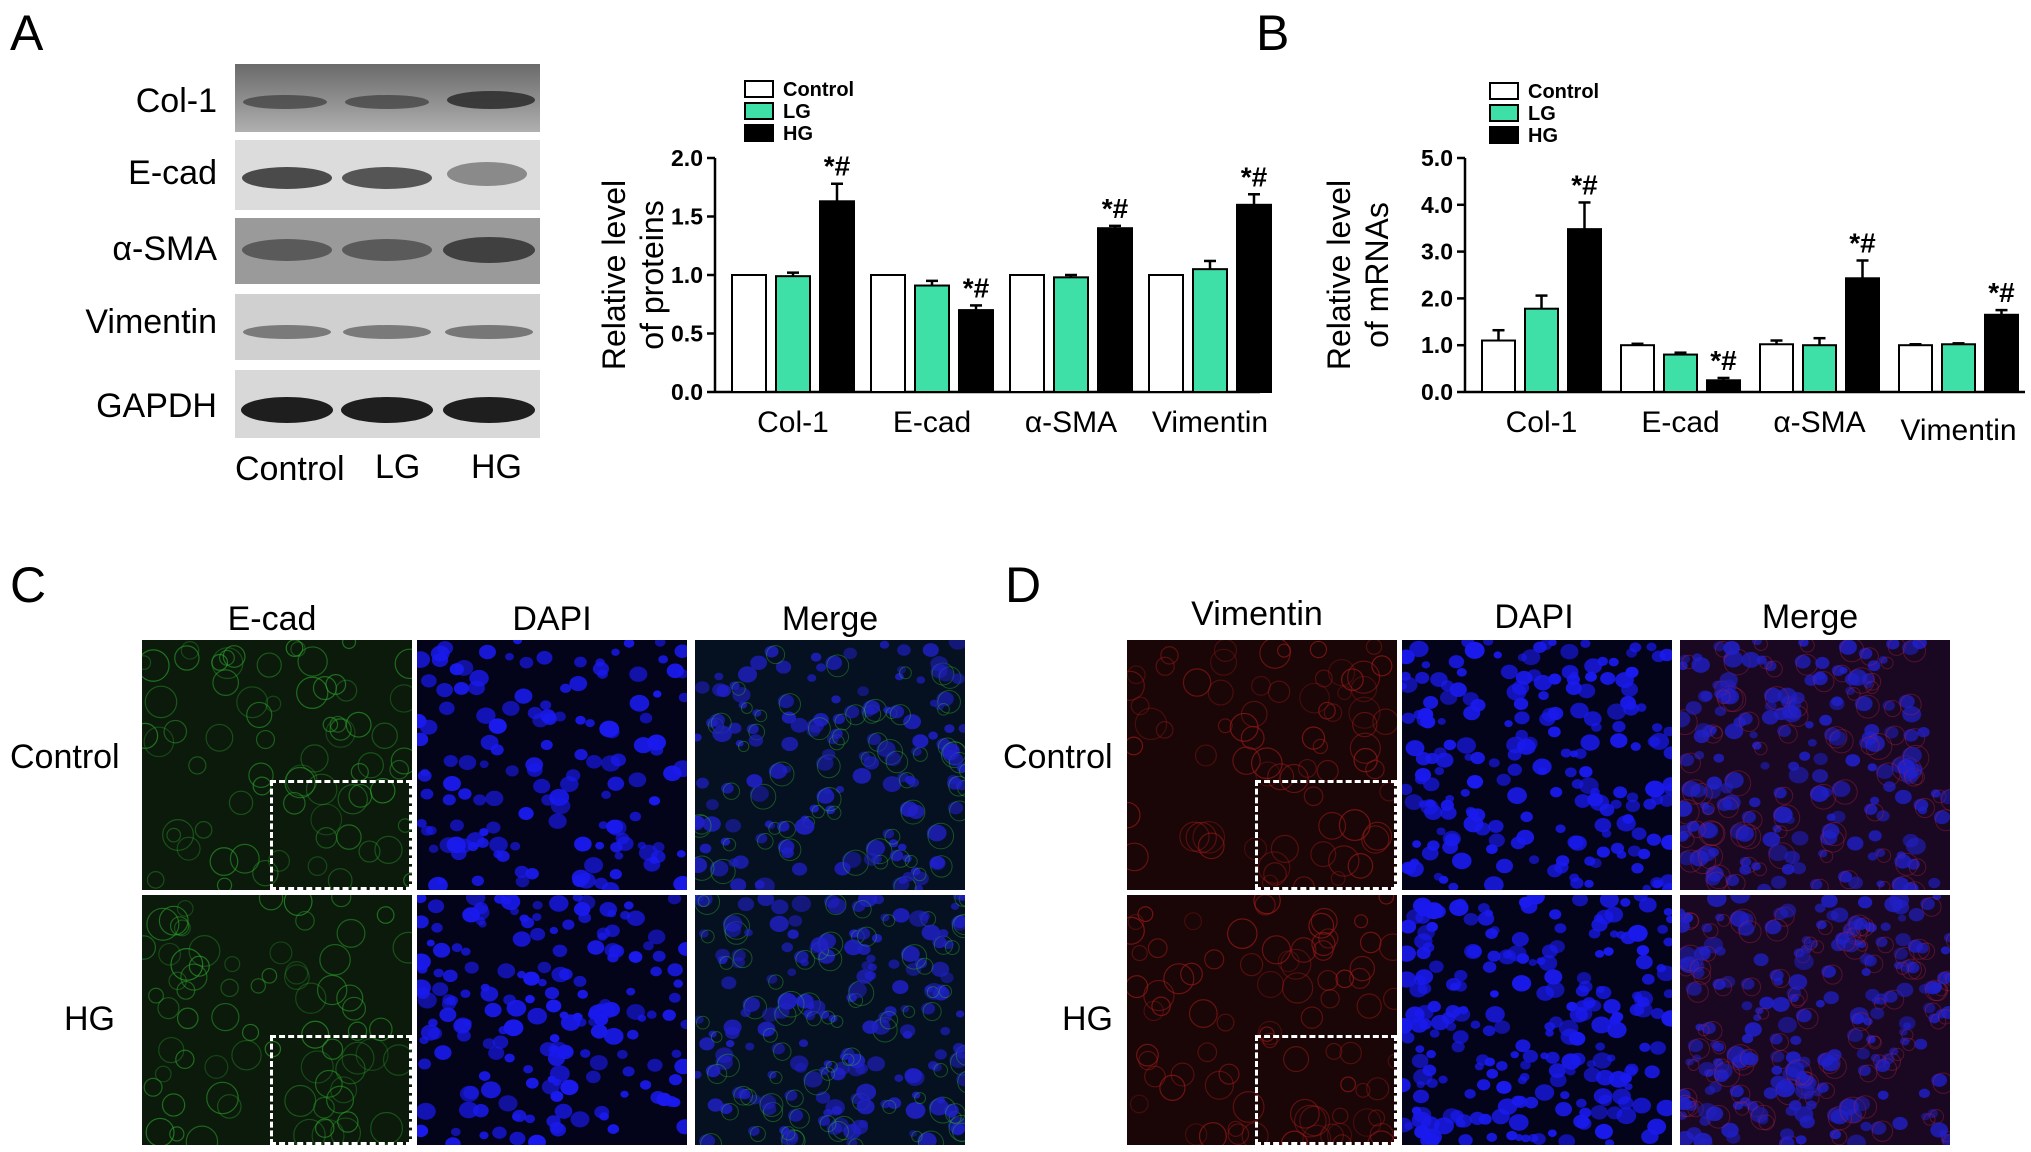  Describe the element at coordinates (687, 217) in the screenshot. I see `y-tick-label: 1.5` at that location.